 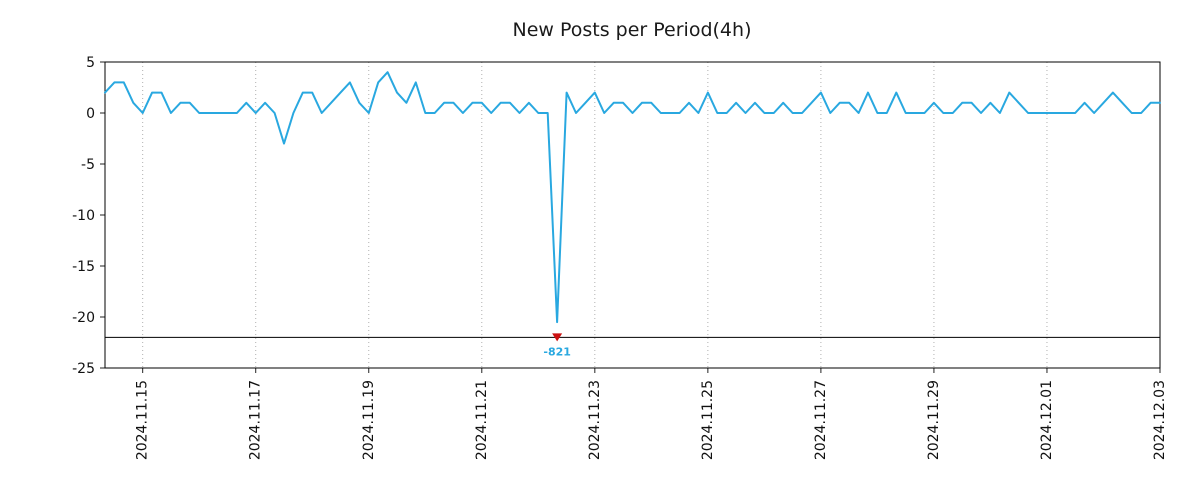 What do you see at coordinates (934, 420) in the screenshot?
I see `x-tick-label: 2024.11.29` at bounding box center [934, 420].